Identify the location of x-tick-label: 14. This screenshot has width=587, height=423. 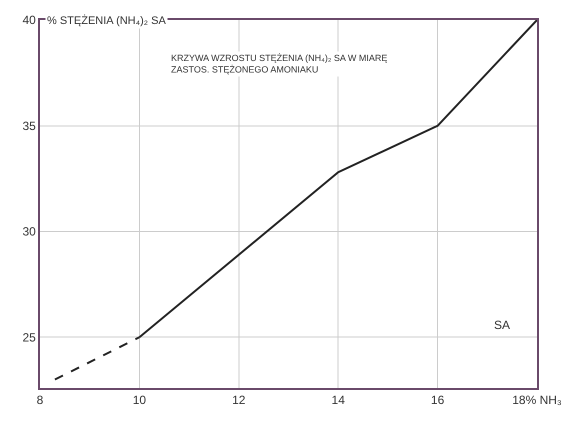
(339, 400).